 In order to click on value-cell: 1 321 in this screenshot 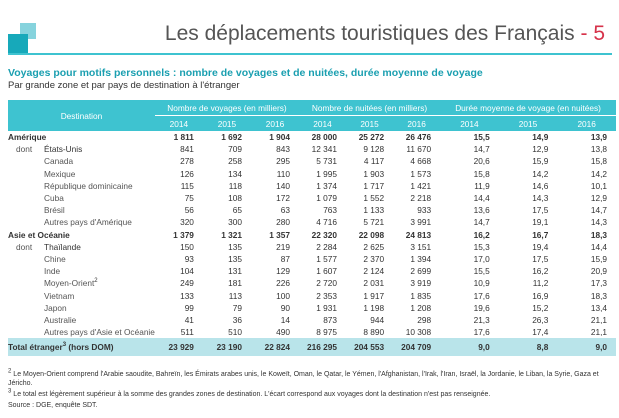, I will do `click(231, 234)`.